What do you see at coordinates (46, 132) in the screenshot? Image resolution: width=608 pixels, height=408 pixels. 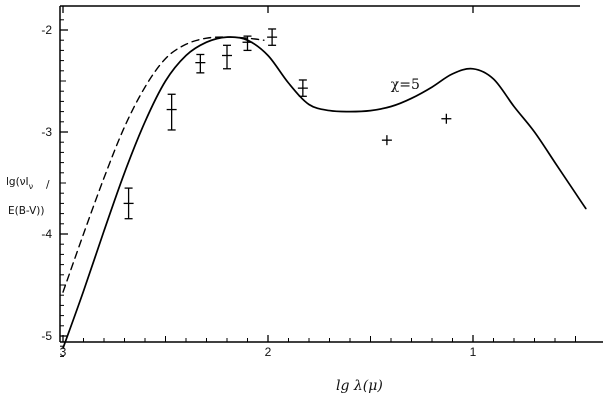 I see `y-tick-label: -3` at bounding box center [46, 132].